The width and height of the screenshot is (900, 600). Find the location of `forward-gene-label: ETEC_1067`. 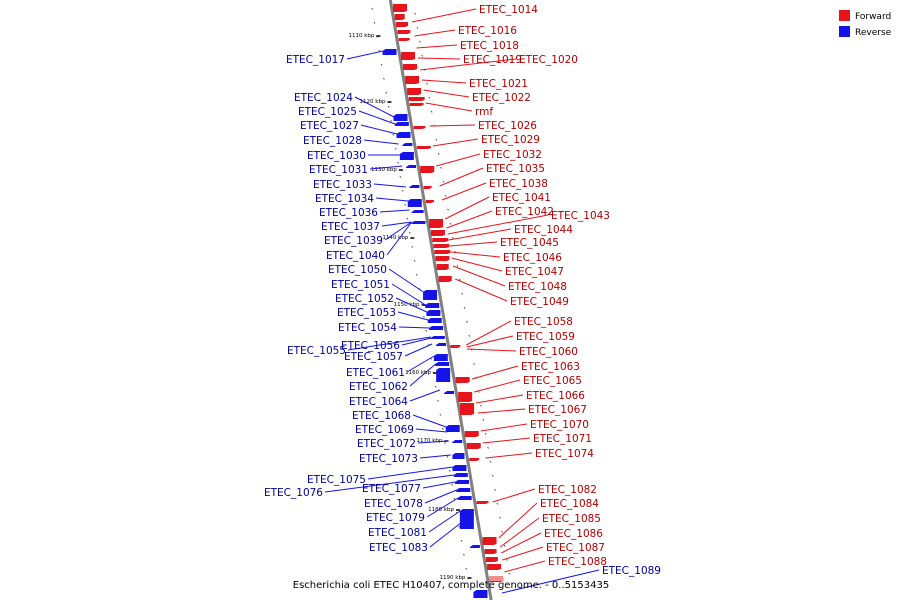

forward-gene-label: ETEC_1067 is located at coordinates (557, 410).